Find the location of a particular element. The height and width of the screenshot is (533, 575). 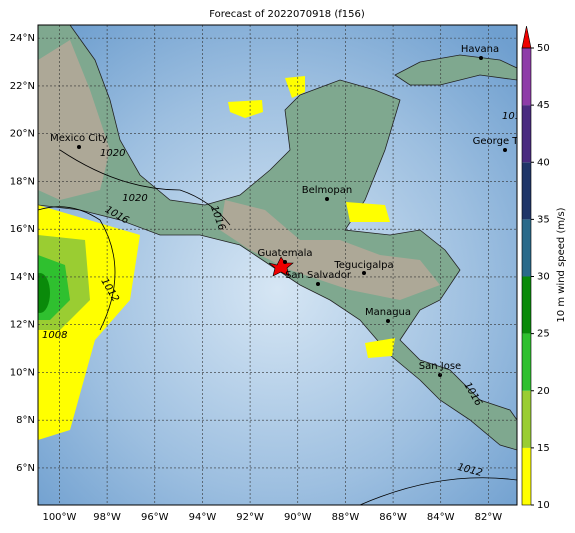

city-label: George Town is located at coordinates (505, 141).